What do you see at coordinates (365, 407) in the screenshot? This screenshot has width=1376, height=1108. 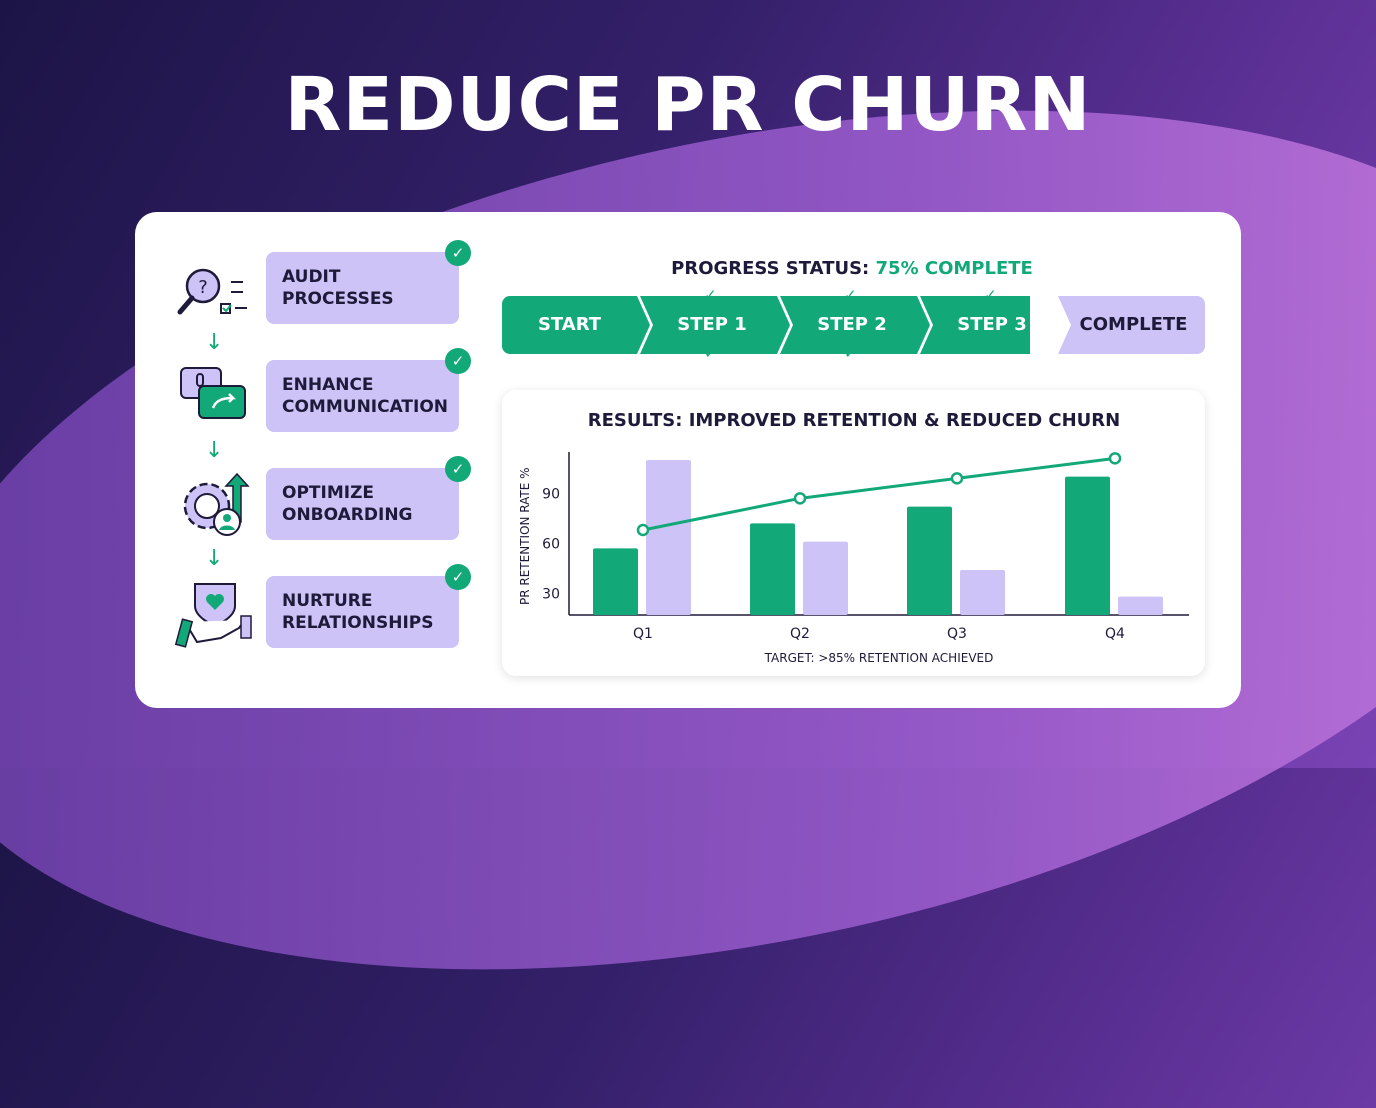 I see `step-label: COMMUNICATION` at bounding box center [365, 407].